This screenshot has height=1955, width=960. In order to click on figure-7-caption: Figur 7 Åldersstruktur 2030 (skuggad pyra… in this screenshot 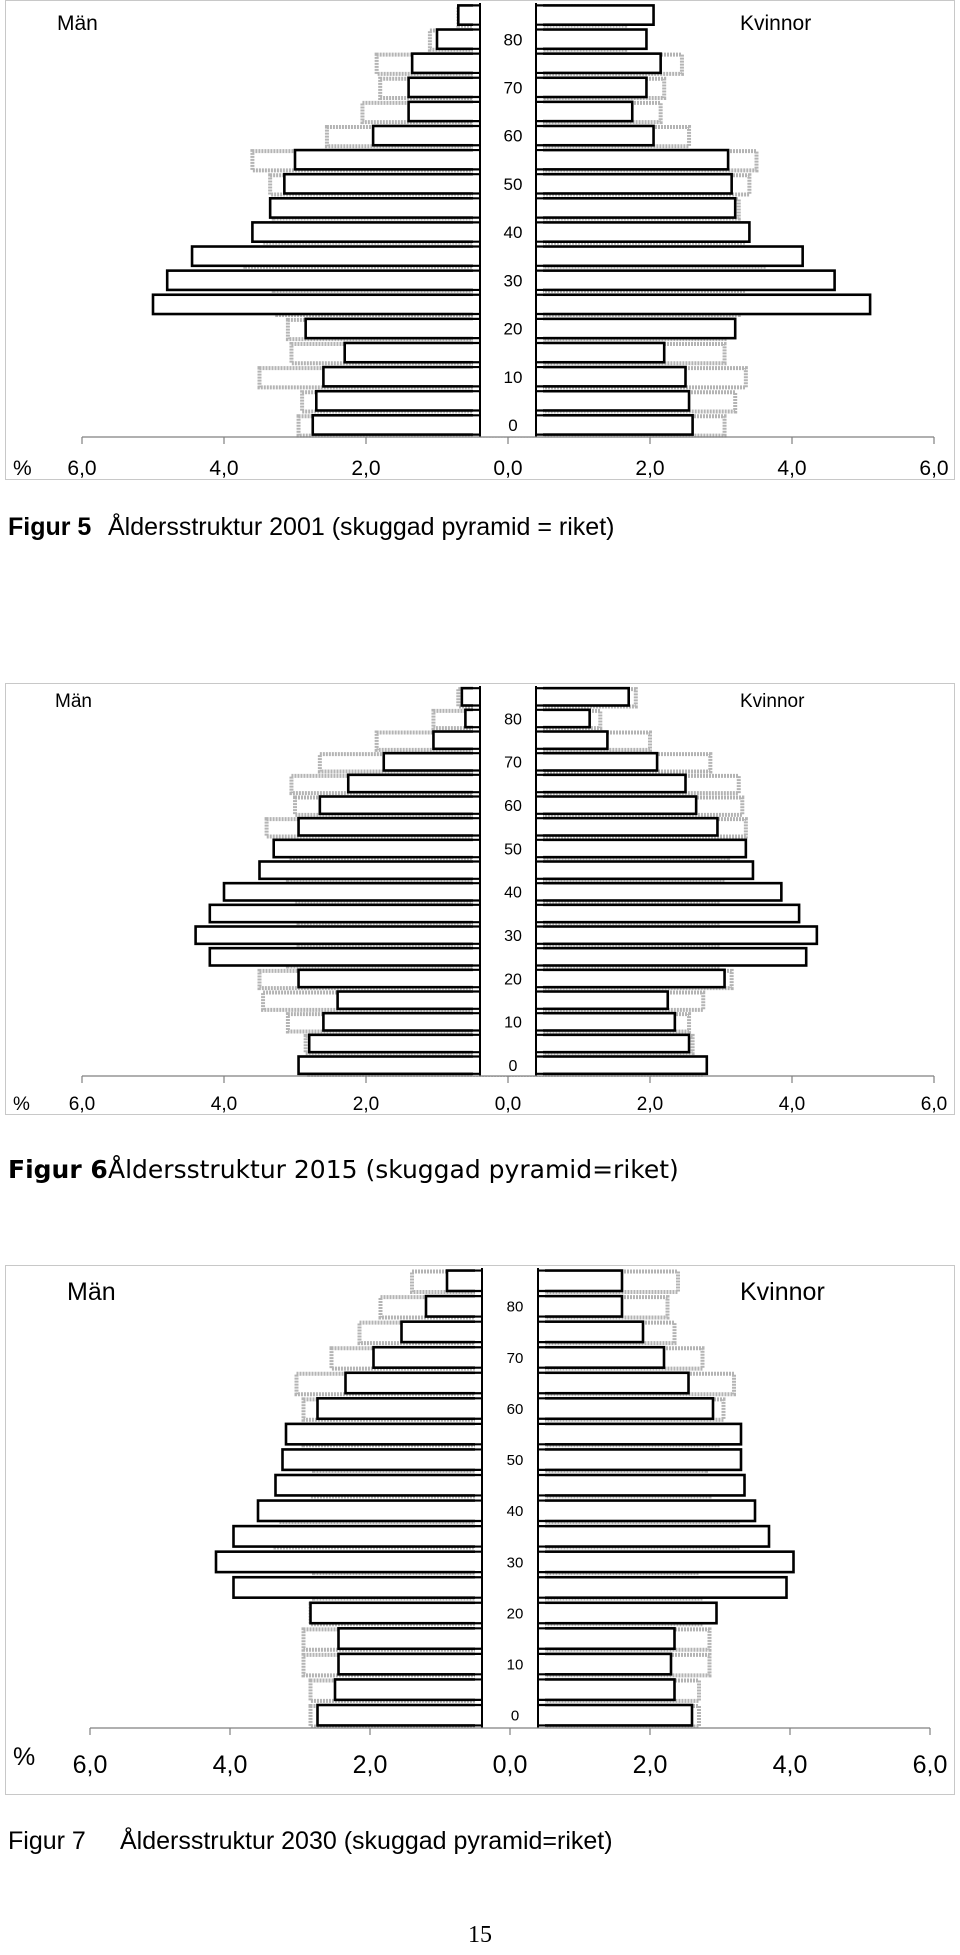, I will do `click(310, 1841)`.